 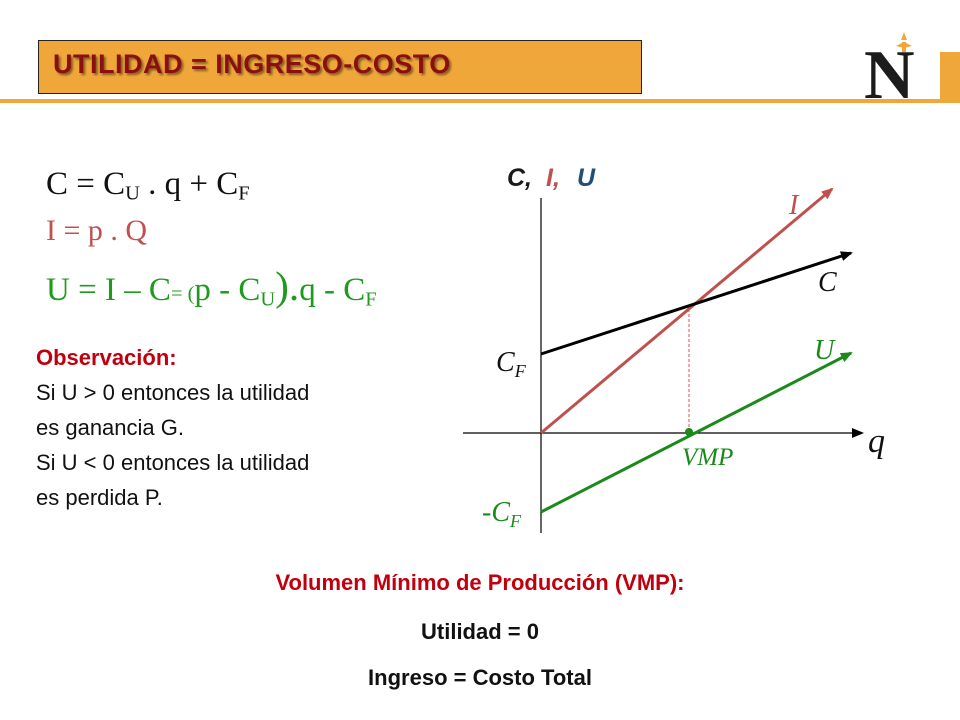 I want to click on logo-icon: N, so click(x=889, y=68).